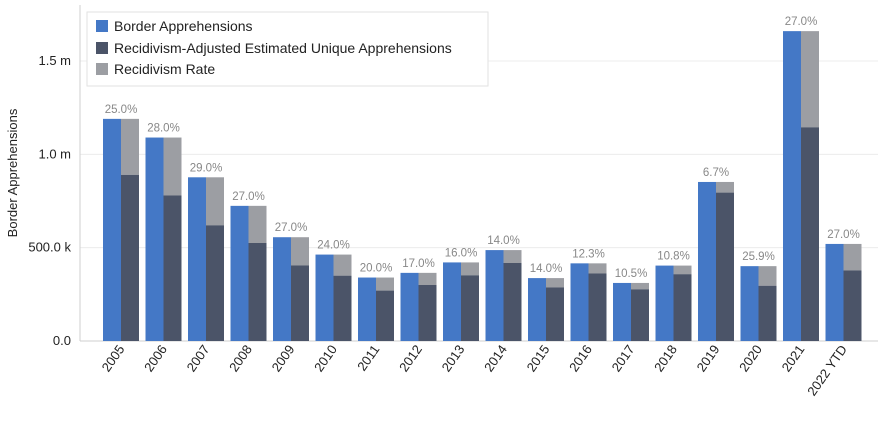 This screenshot has height=427, width=882. Describe the element at coordinates (102, 26) in the screenshot. I see `legend-swatch-border-apprehensions` at that location.